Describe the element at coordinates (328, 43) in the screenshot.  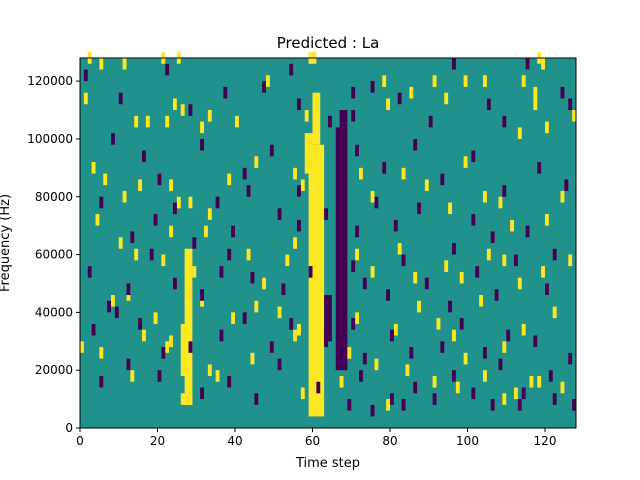
I see `chart-title: Predicted : La` at that location.